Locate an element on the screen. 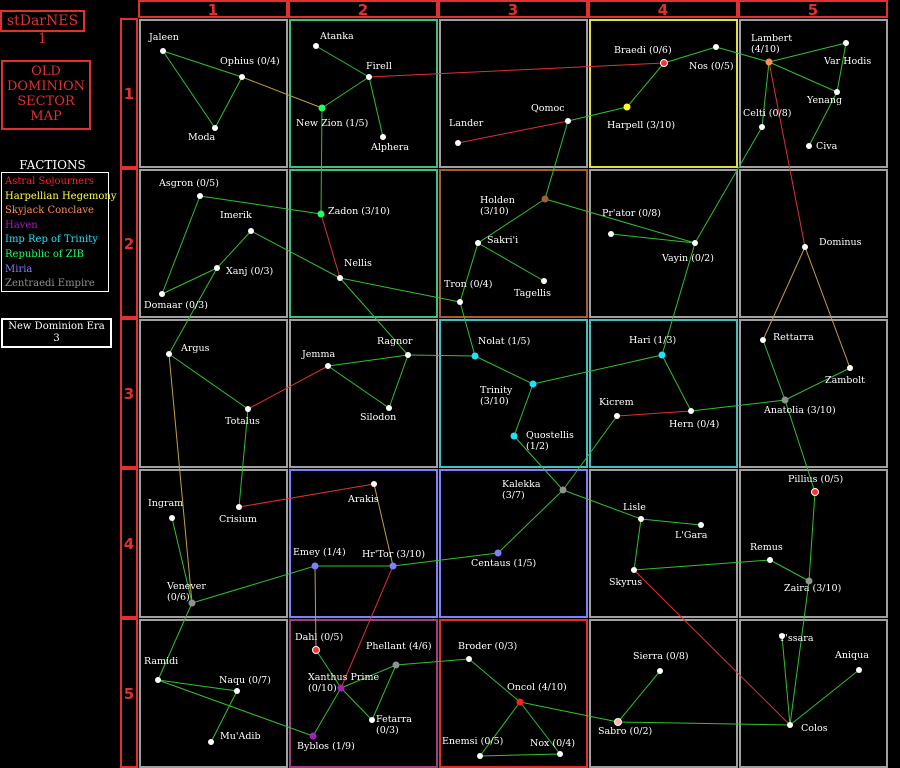 This screenshot has height=768, width=900. system-yenang: Yenang is located at coordinates (824, 97).